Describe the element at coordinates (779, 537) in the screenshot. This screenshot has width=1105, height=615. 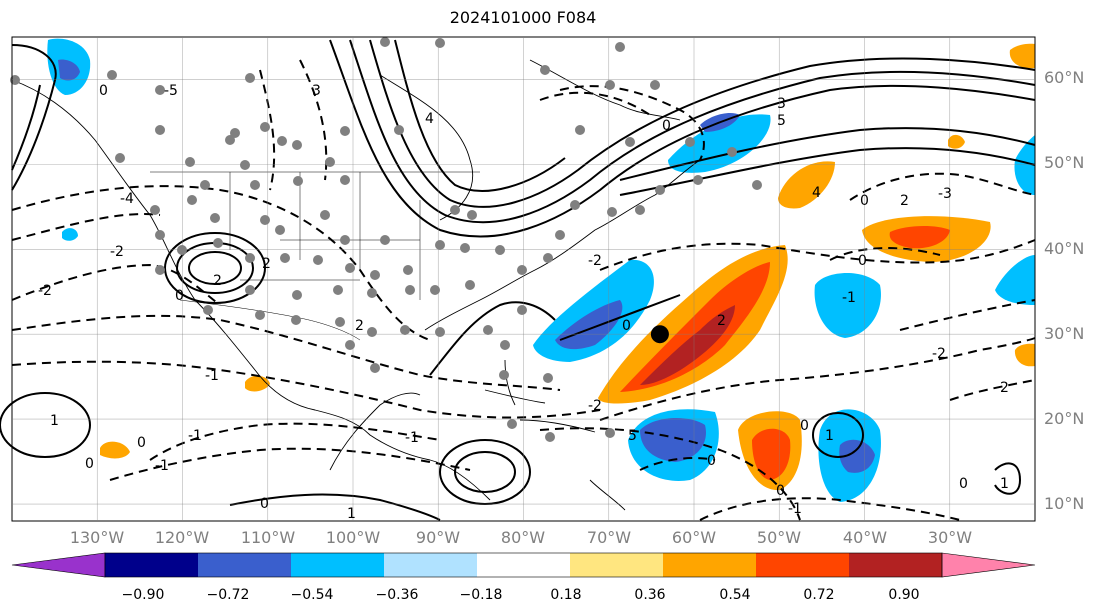
I see `lon-label: 50°W` at that location.